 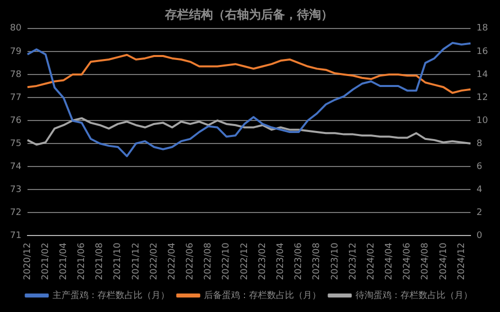 What do you see at coordinates (227, 261) in the screenshot?
I see `x-tick-label: 2022/10` at bounding box center [227, 261].